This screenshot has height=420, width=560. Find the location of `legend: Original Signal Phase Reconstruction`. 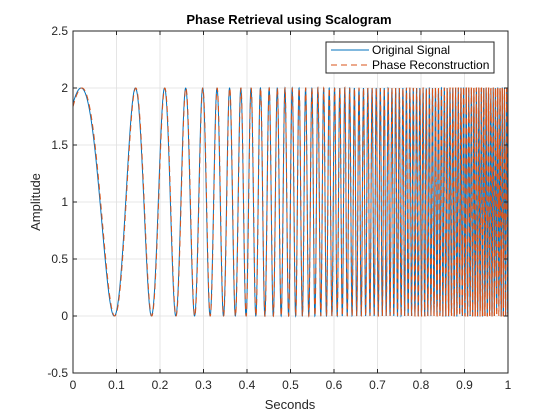

legend: Original Signal Phase Reconstruction is located at coordinates (410, 57).